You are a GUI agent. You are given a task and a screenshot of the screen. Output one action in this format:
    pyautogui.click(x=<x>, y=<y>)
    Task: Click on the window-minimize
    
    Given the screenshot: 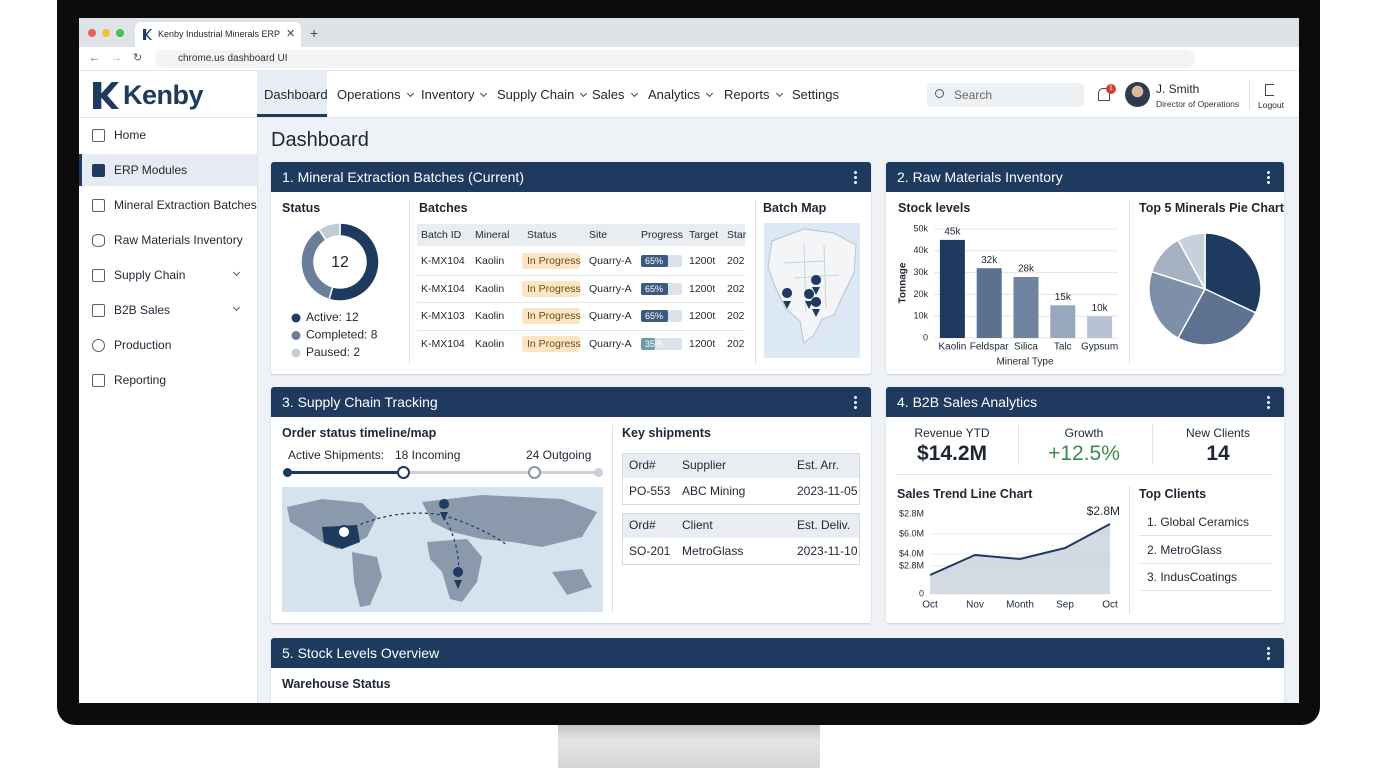 What is the action you would take?
    pyautogui.click(x=106, y=33)
    